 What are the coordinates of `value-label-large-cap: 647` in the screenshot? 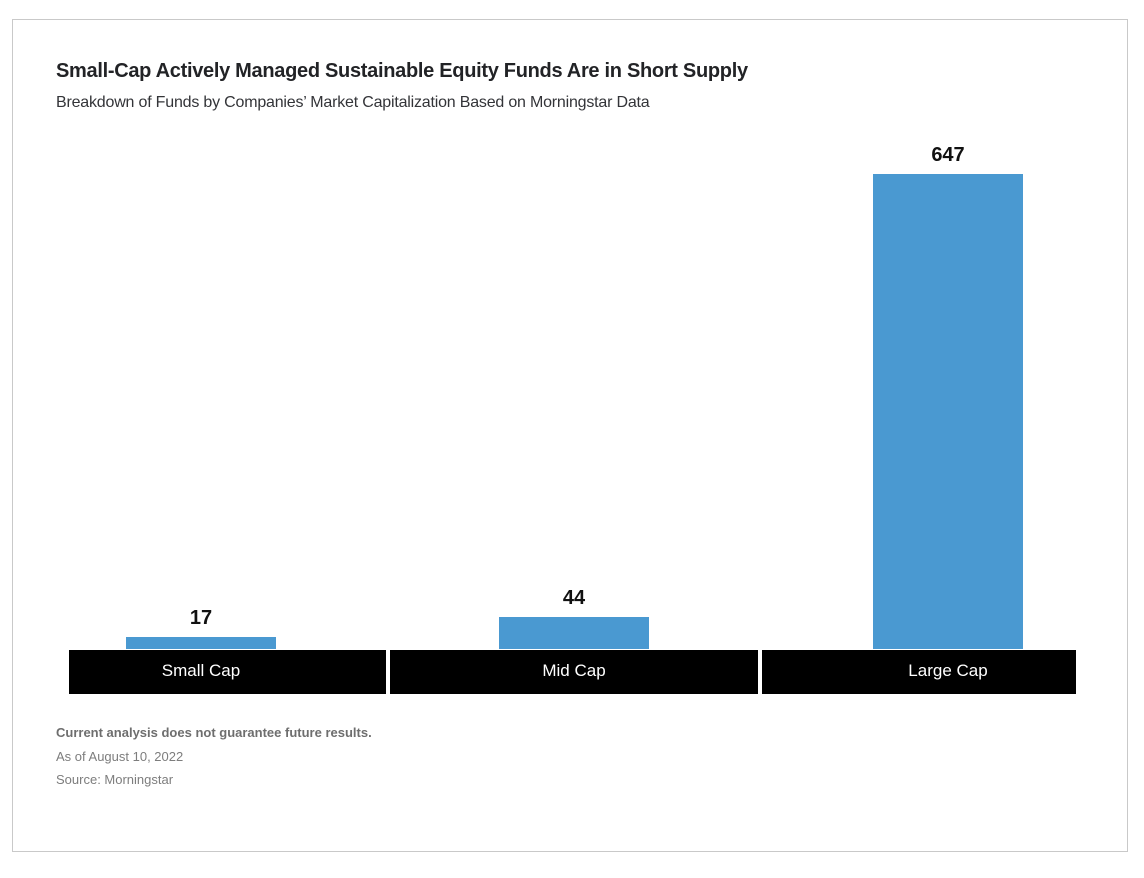 It's located at (948, 155).